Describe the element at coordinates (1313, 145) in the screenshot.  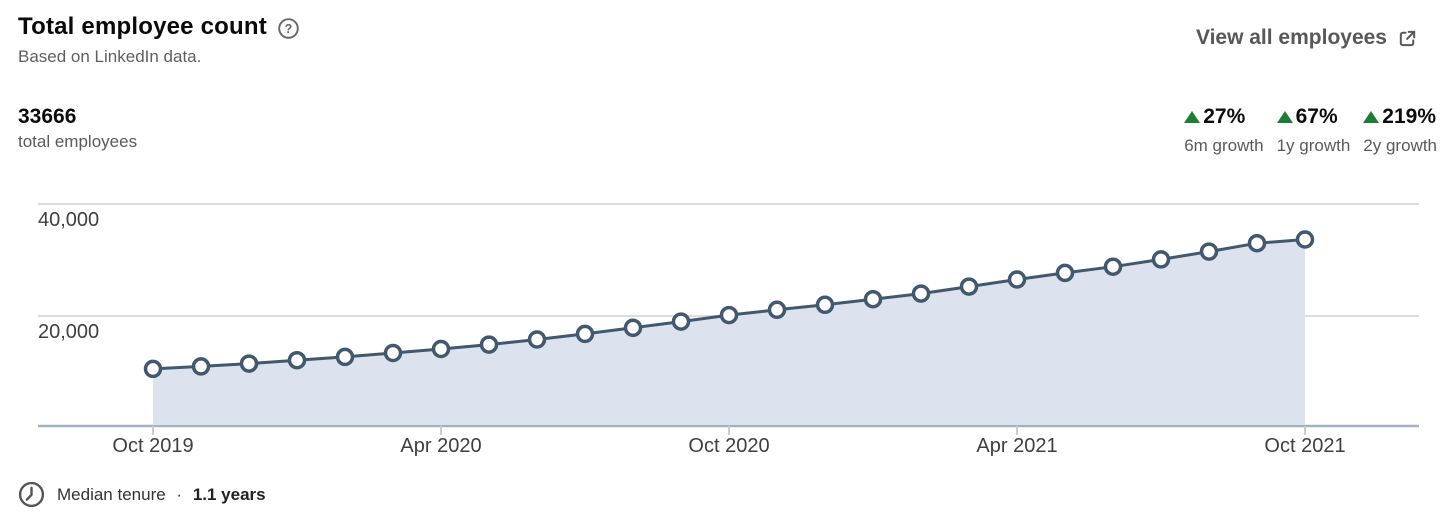
I see `growth-period-label: 1y growth` at that location.